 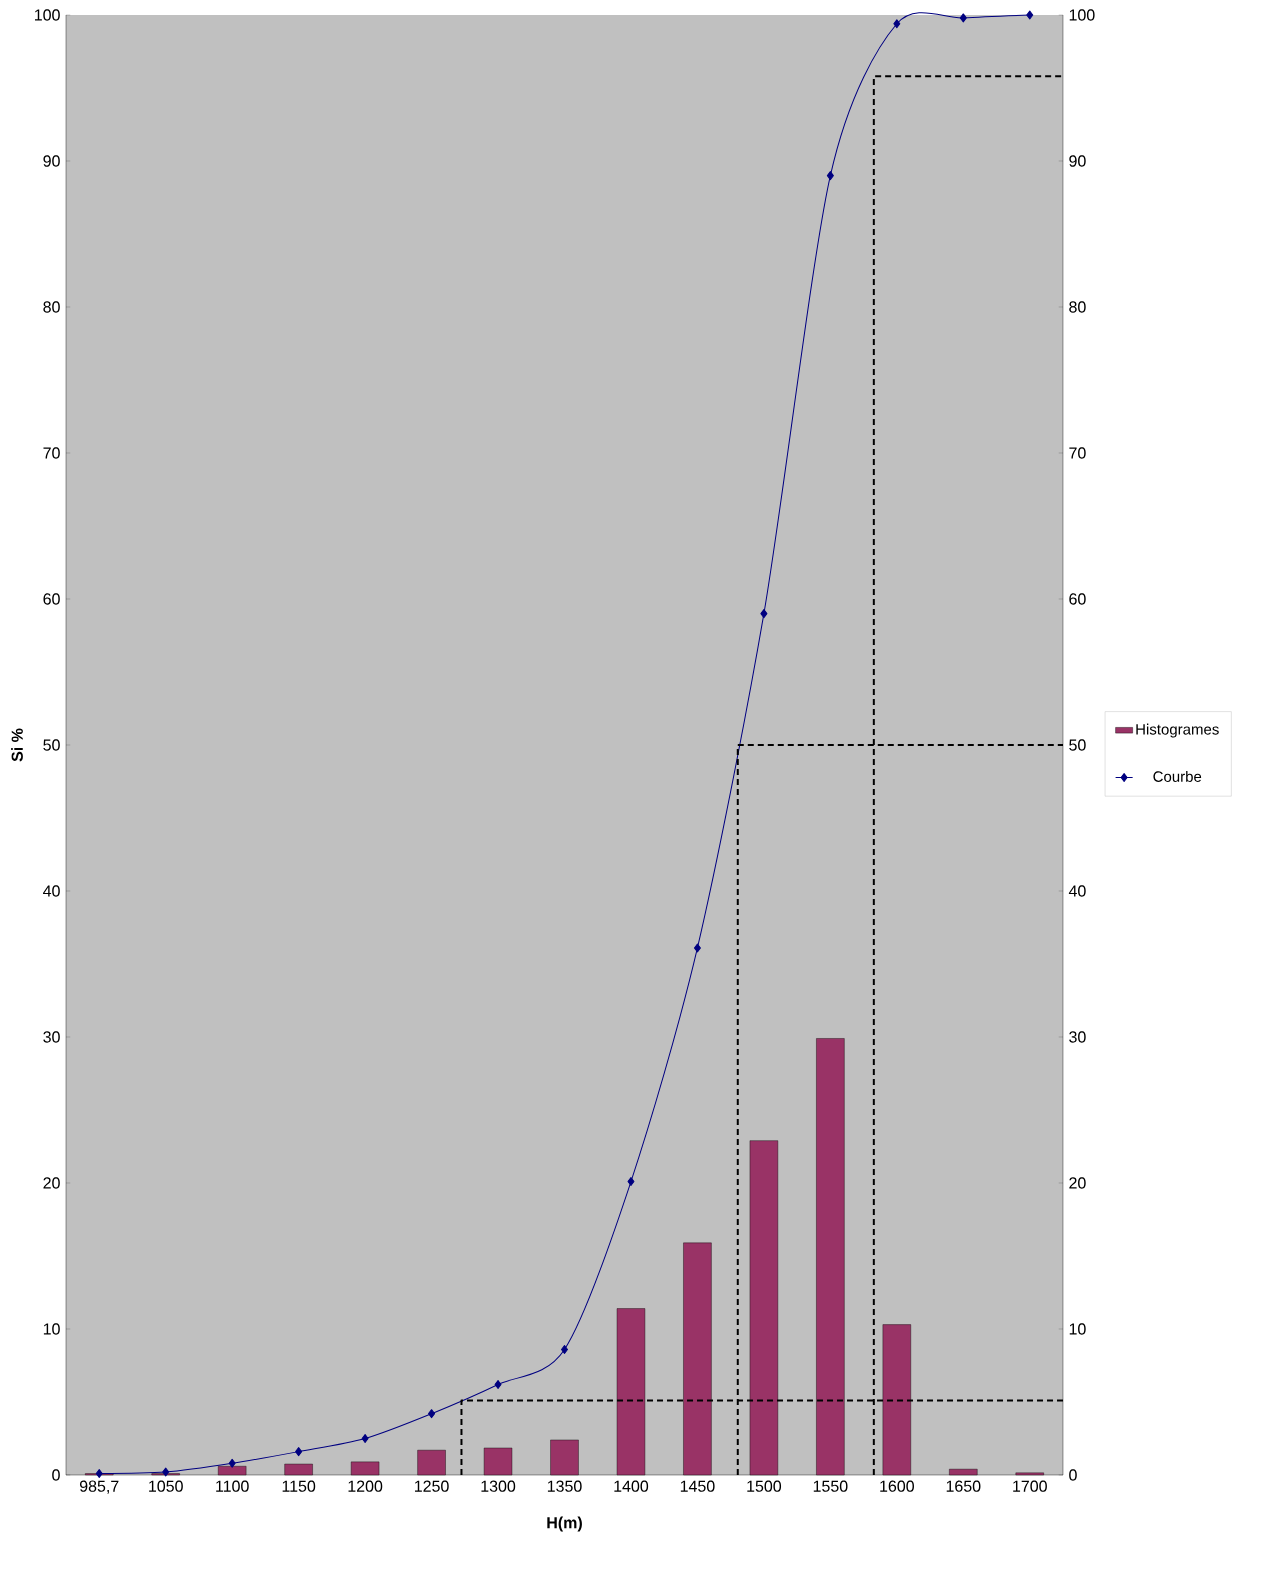 What do you see at coordinates (1077, 1329) in the screenshot?
I see `y2-tick-label: 10` at bounding box center [1077, 1329].